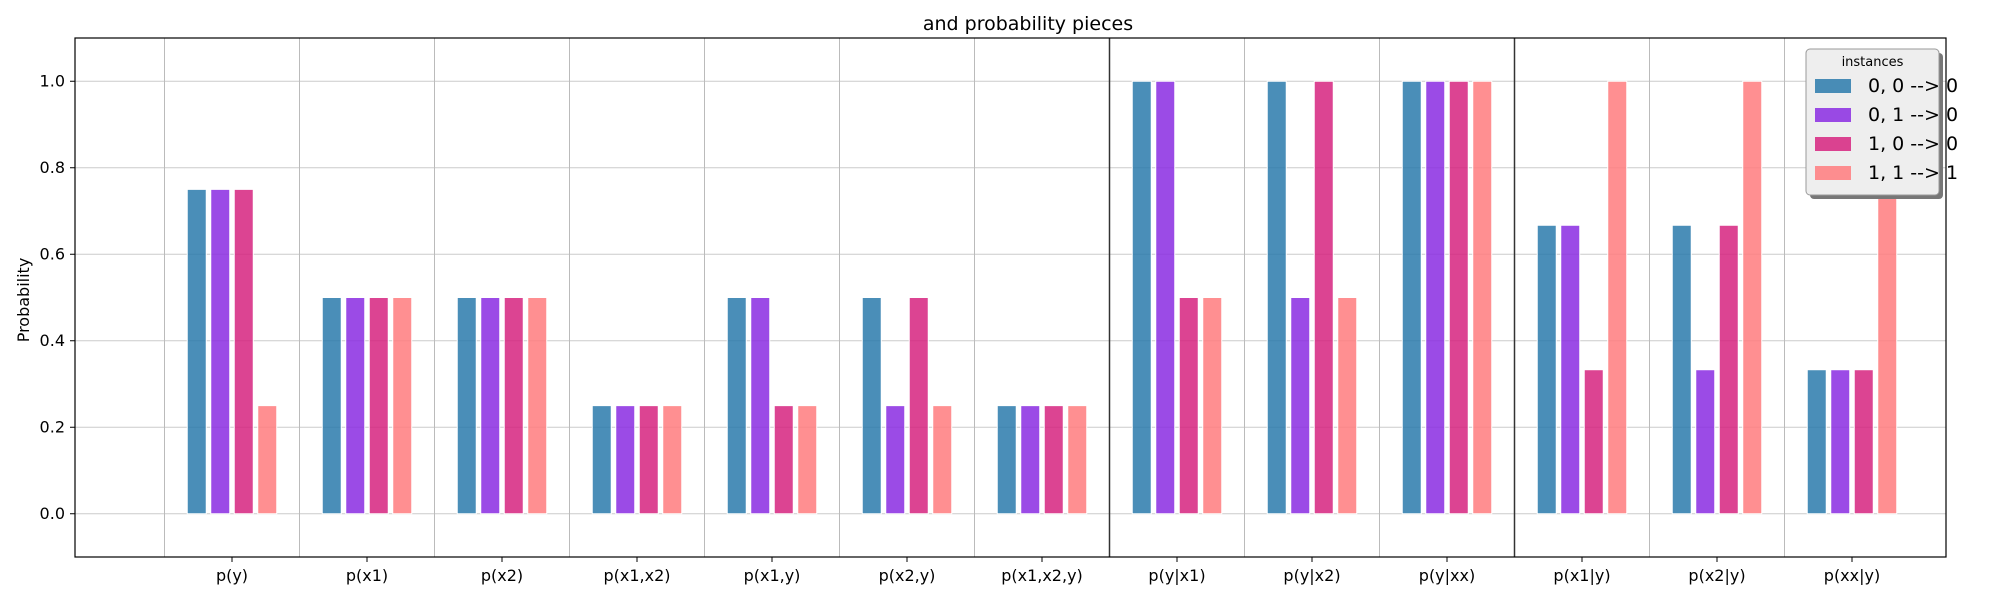 The height and width of the screenshot is (600, 2000). What do you see at coordinates (232, 575) in the screenshot?
I see `x-tick-label: p(y)` at bounding box center [232, 575].